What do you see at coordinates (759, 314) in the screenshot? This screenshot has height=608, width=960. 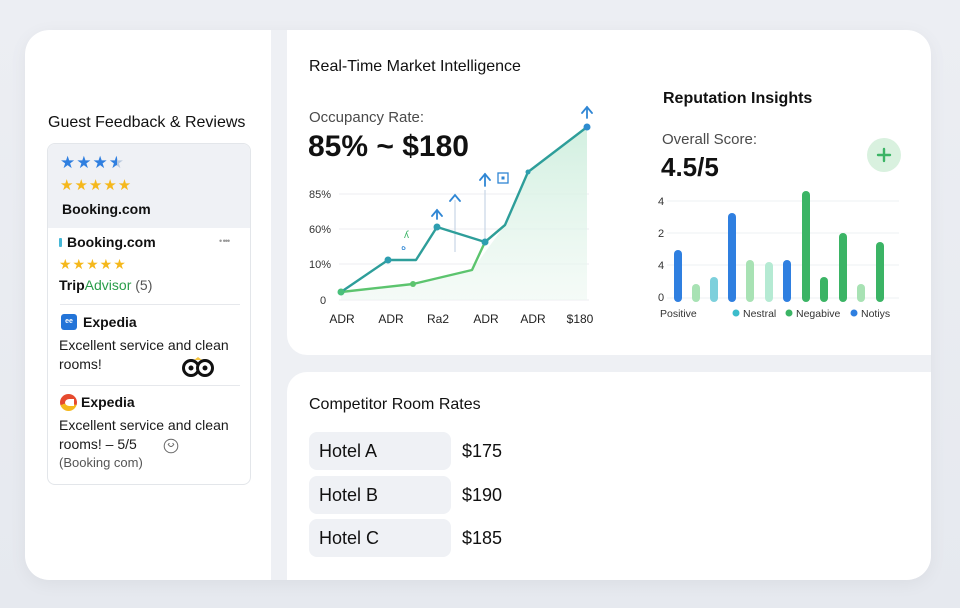 I see `svg-text: Nestral` at bounding box center [759, 314].